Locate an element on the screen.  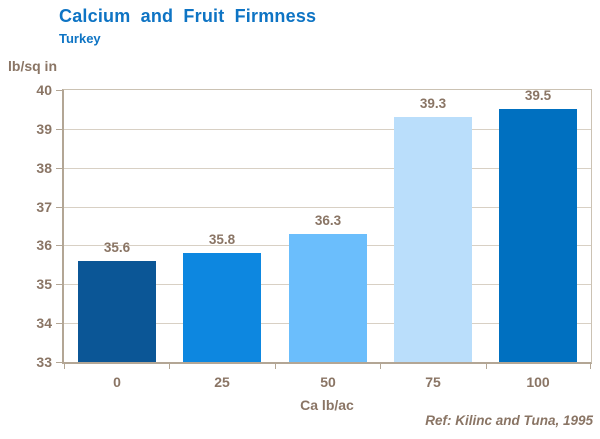
x-axis-tick-label: 0 is located at coordinates (117, 382).